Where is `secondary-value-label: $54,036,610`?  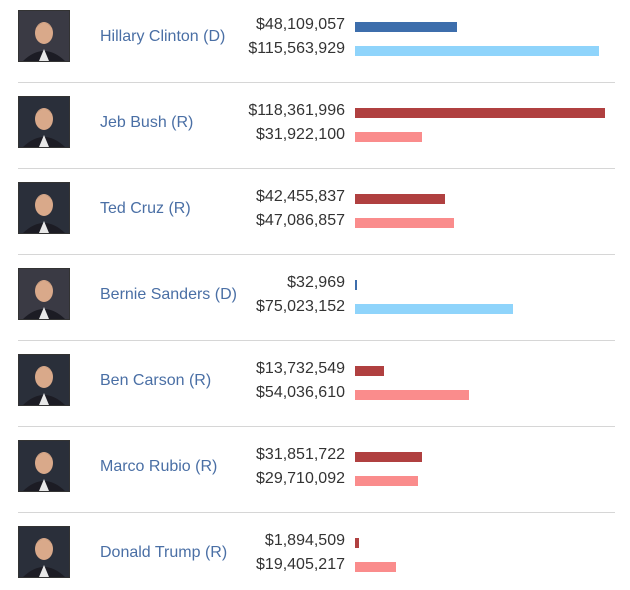 secondary-value-label: $54,036,610 is located at coordinates (300, 392).